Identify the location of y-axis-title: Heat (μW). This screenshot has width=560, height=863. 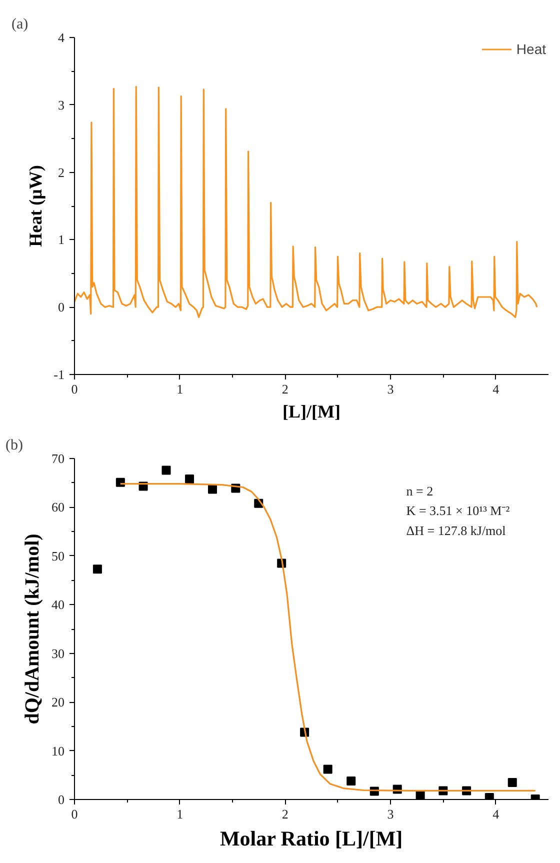
(36, 206).